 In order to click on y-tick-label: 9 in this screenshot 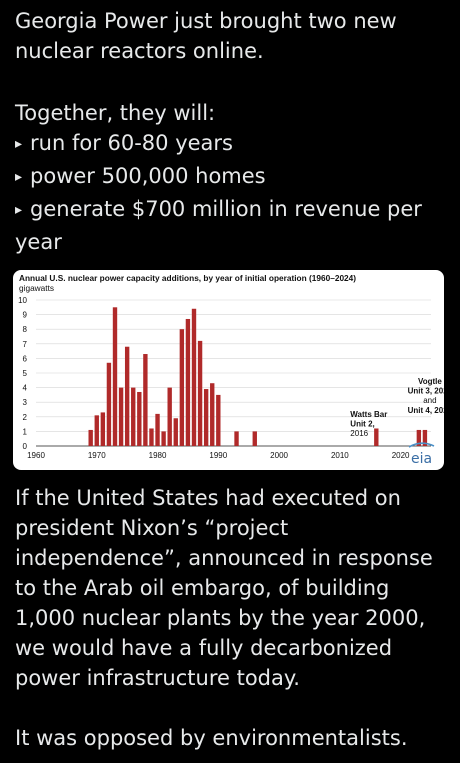, I will do `click(25, 315)`.